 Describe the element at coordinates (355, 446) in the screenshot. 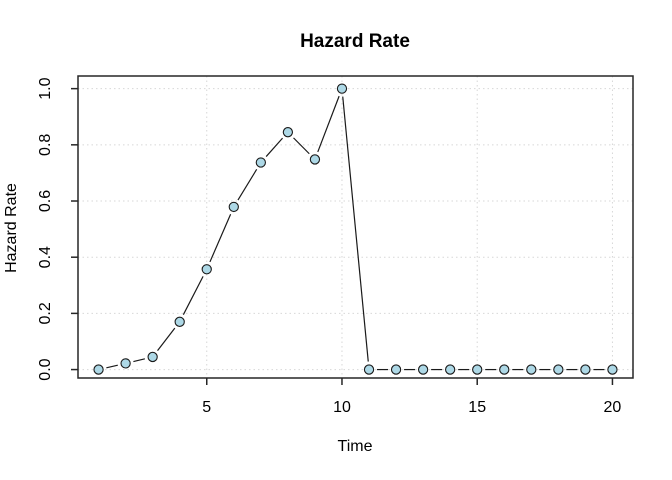

I see `x-axis-label: Time` at that location.